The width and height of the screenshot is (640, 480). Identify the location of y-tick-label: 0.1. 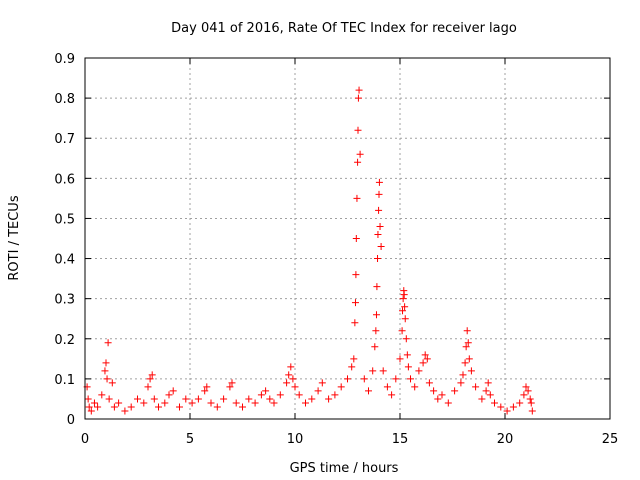
(64, 380).